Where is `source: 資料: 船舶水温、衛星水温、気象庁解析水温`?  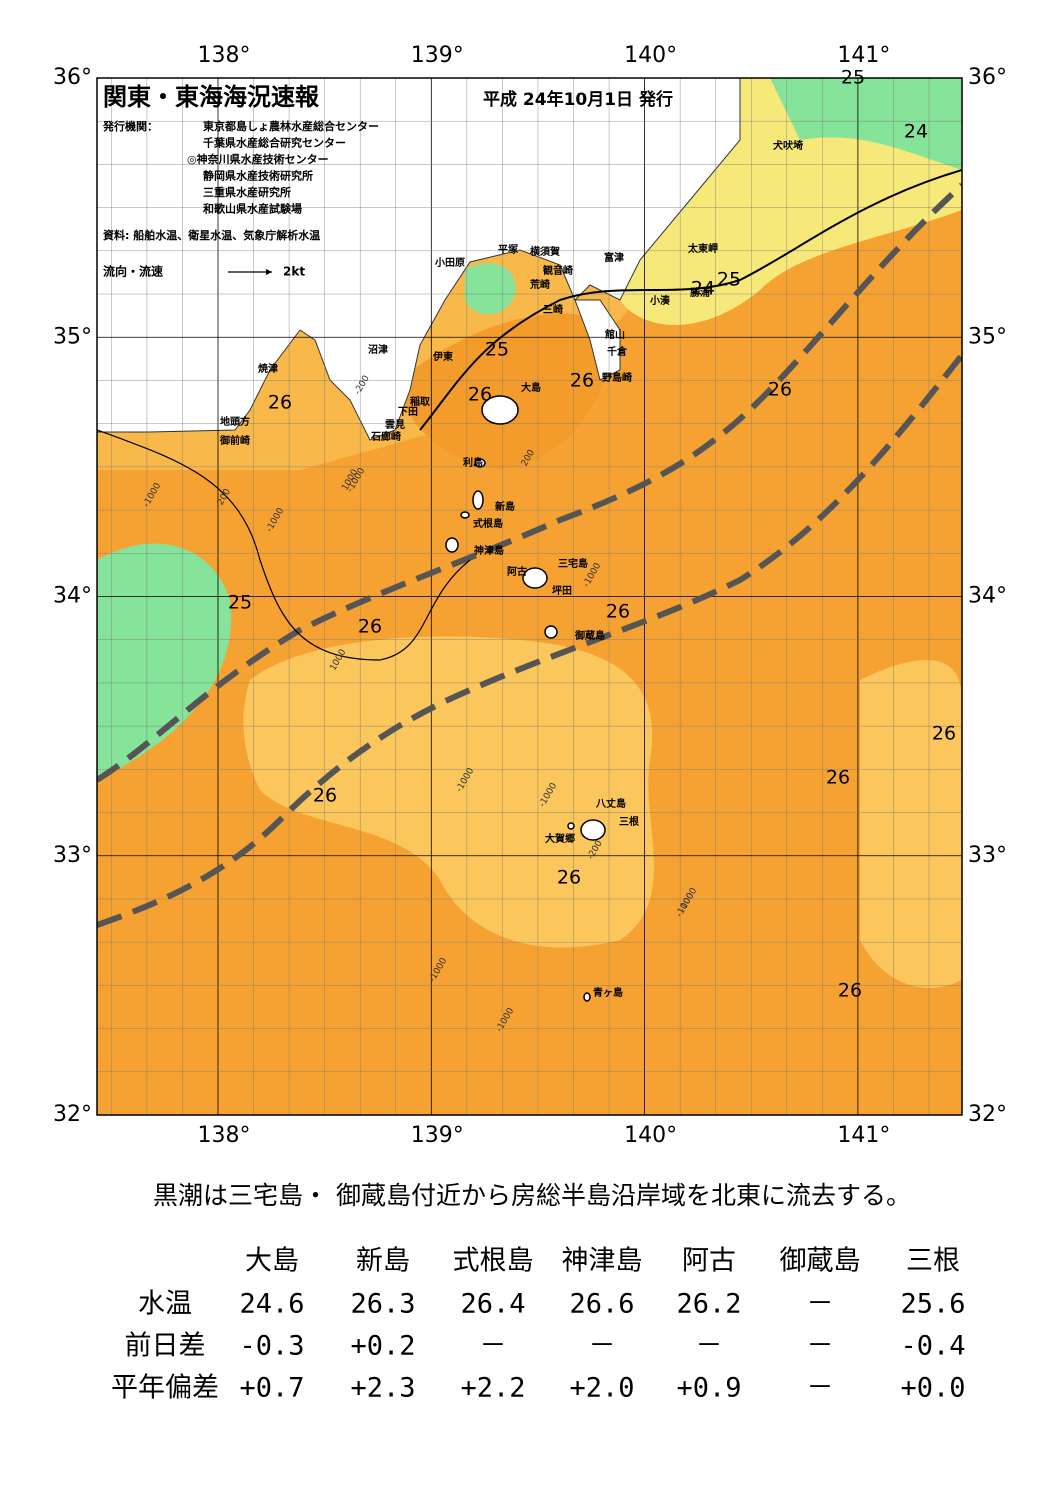 source: 資料: 船舶水温、衛星水温、気象庁解析水温 is located at coordinates (211, 235).